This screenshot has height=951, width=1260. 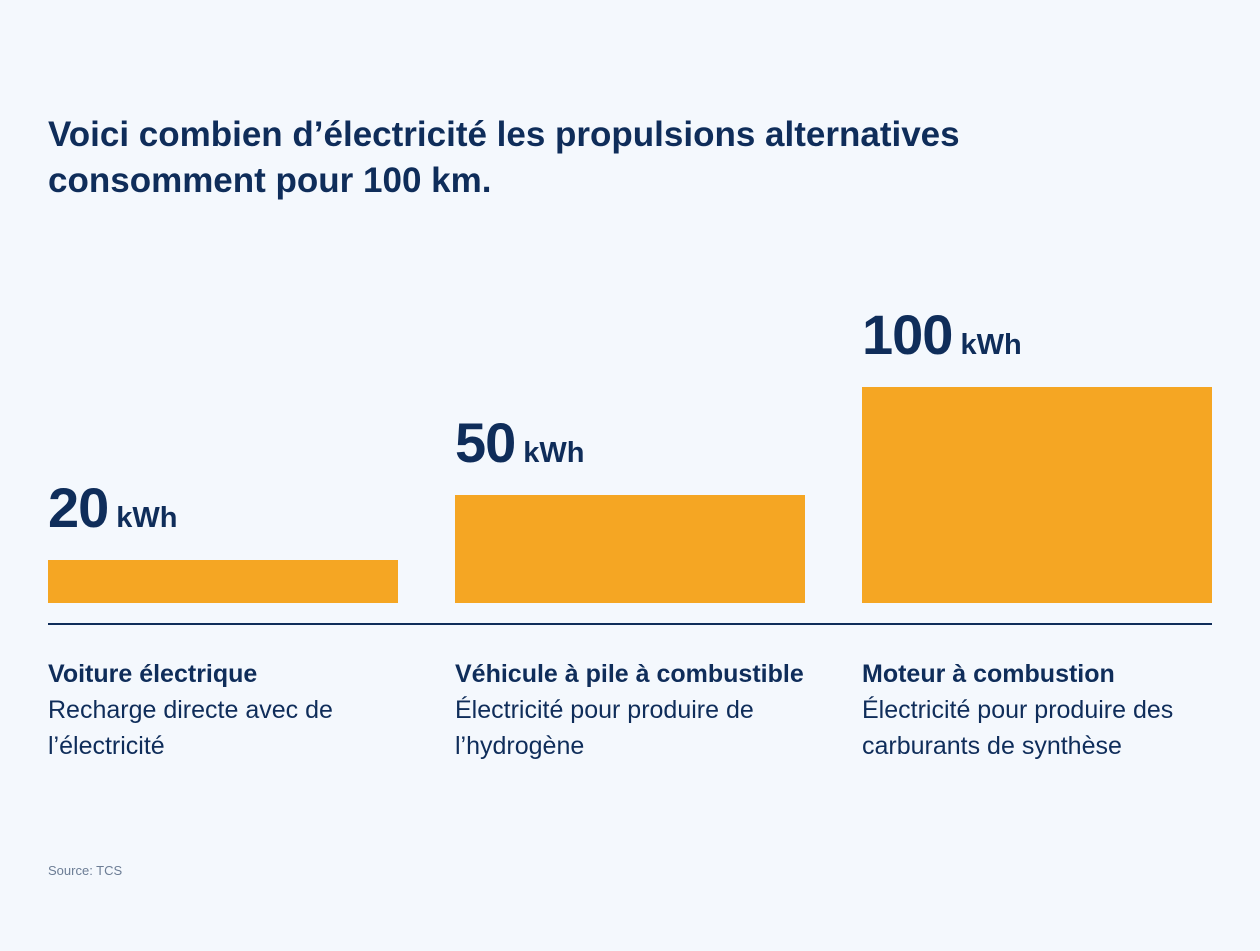 I want to click on value-number: 50, so click(x=485, y=442).